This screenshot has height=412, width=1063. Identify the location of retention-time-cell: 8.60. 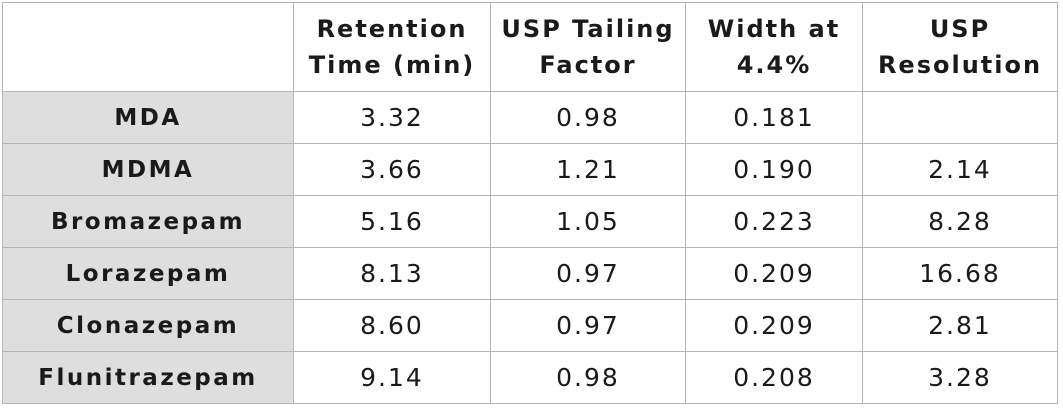
(392, 325).